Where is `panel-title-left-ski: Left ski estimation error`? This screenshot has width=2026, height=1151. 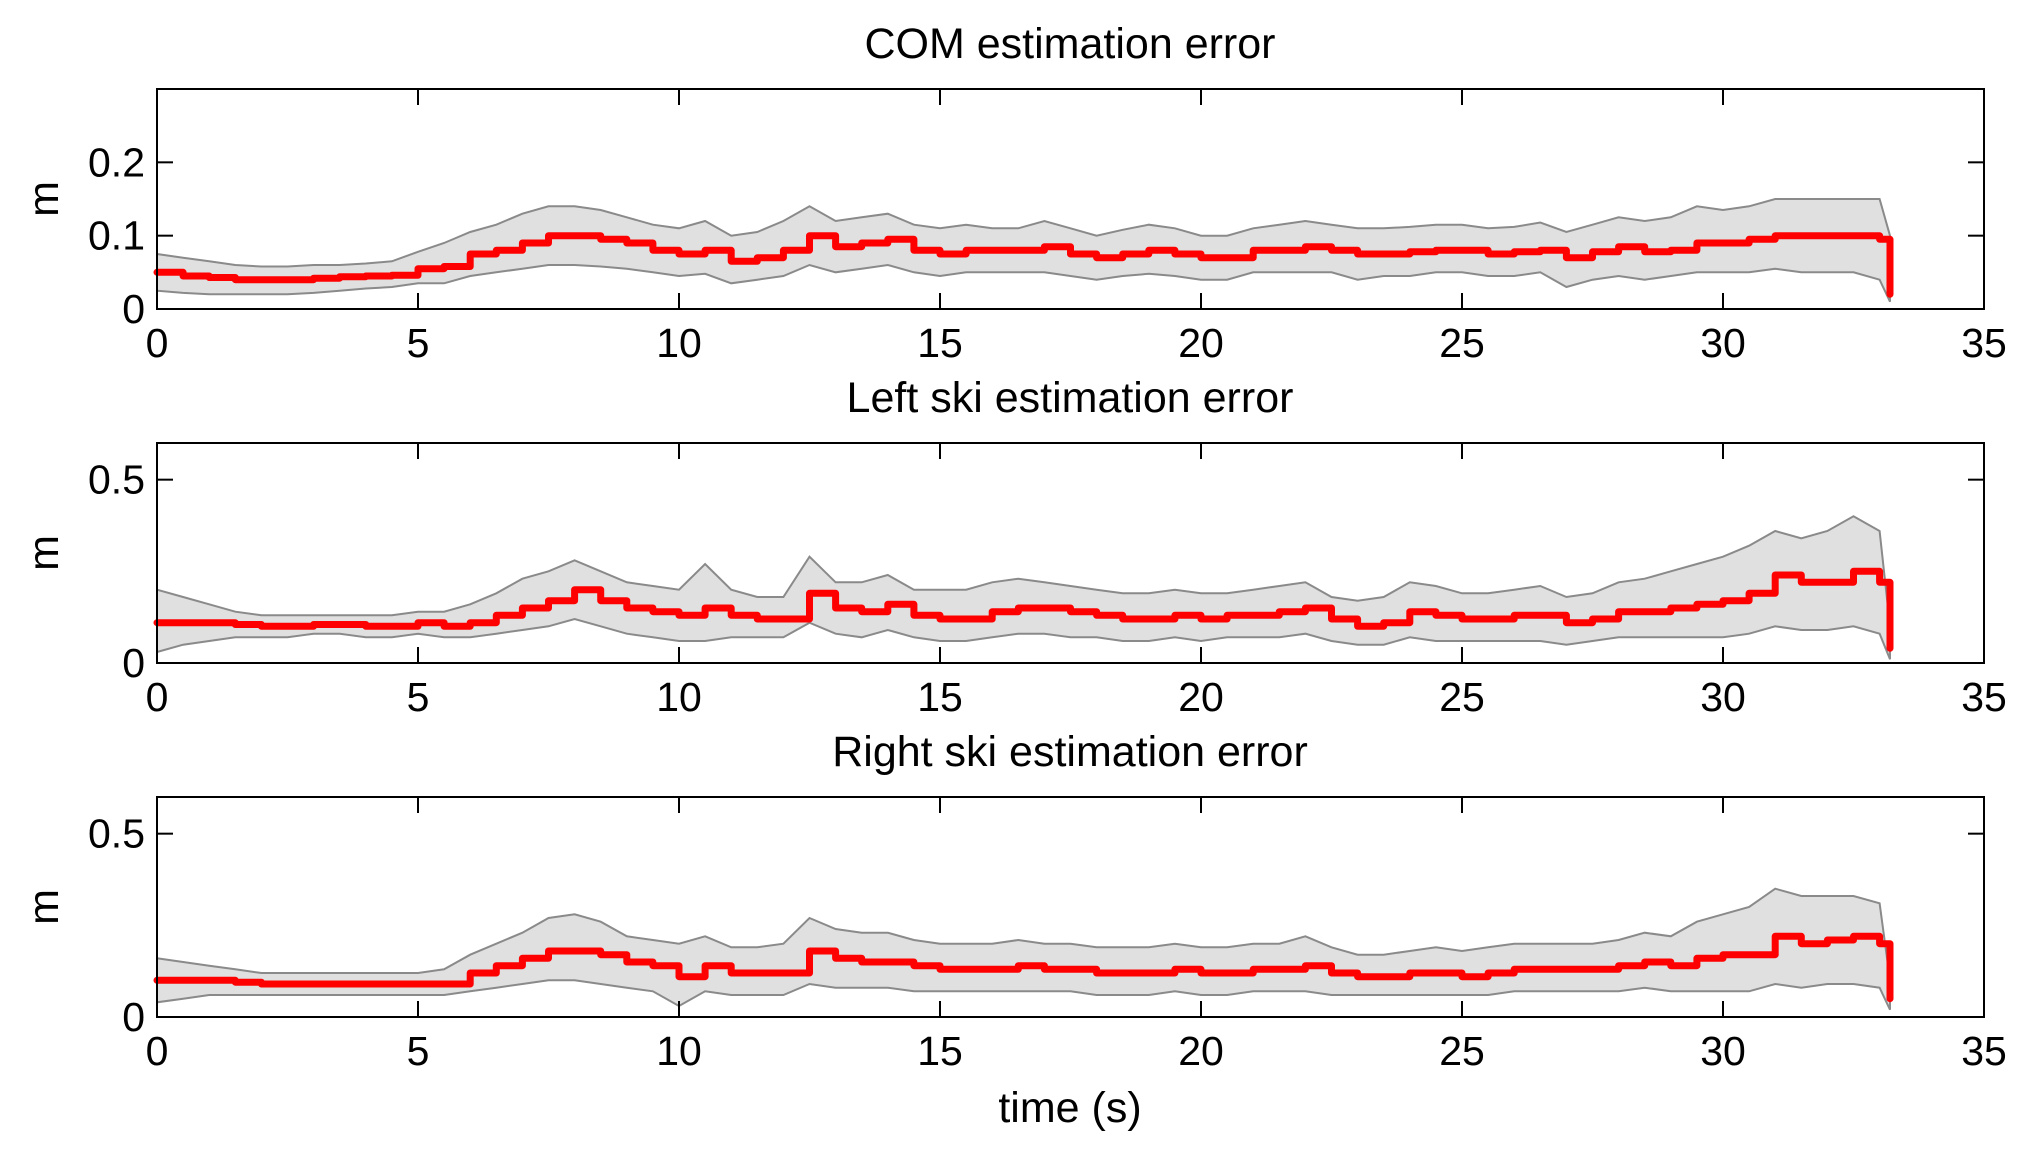
panel-title-left-ski: Left ski estimation error is located at coordinates (1070, 398).